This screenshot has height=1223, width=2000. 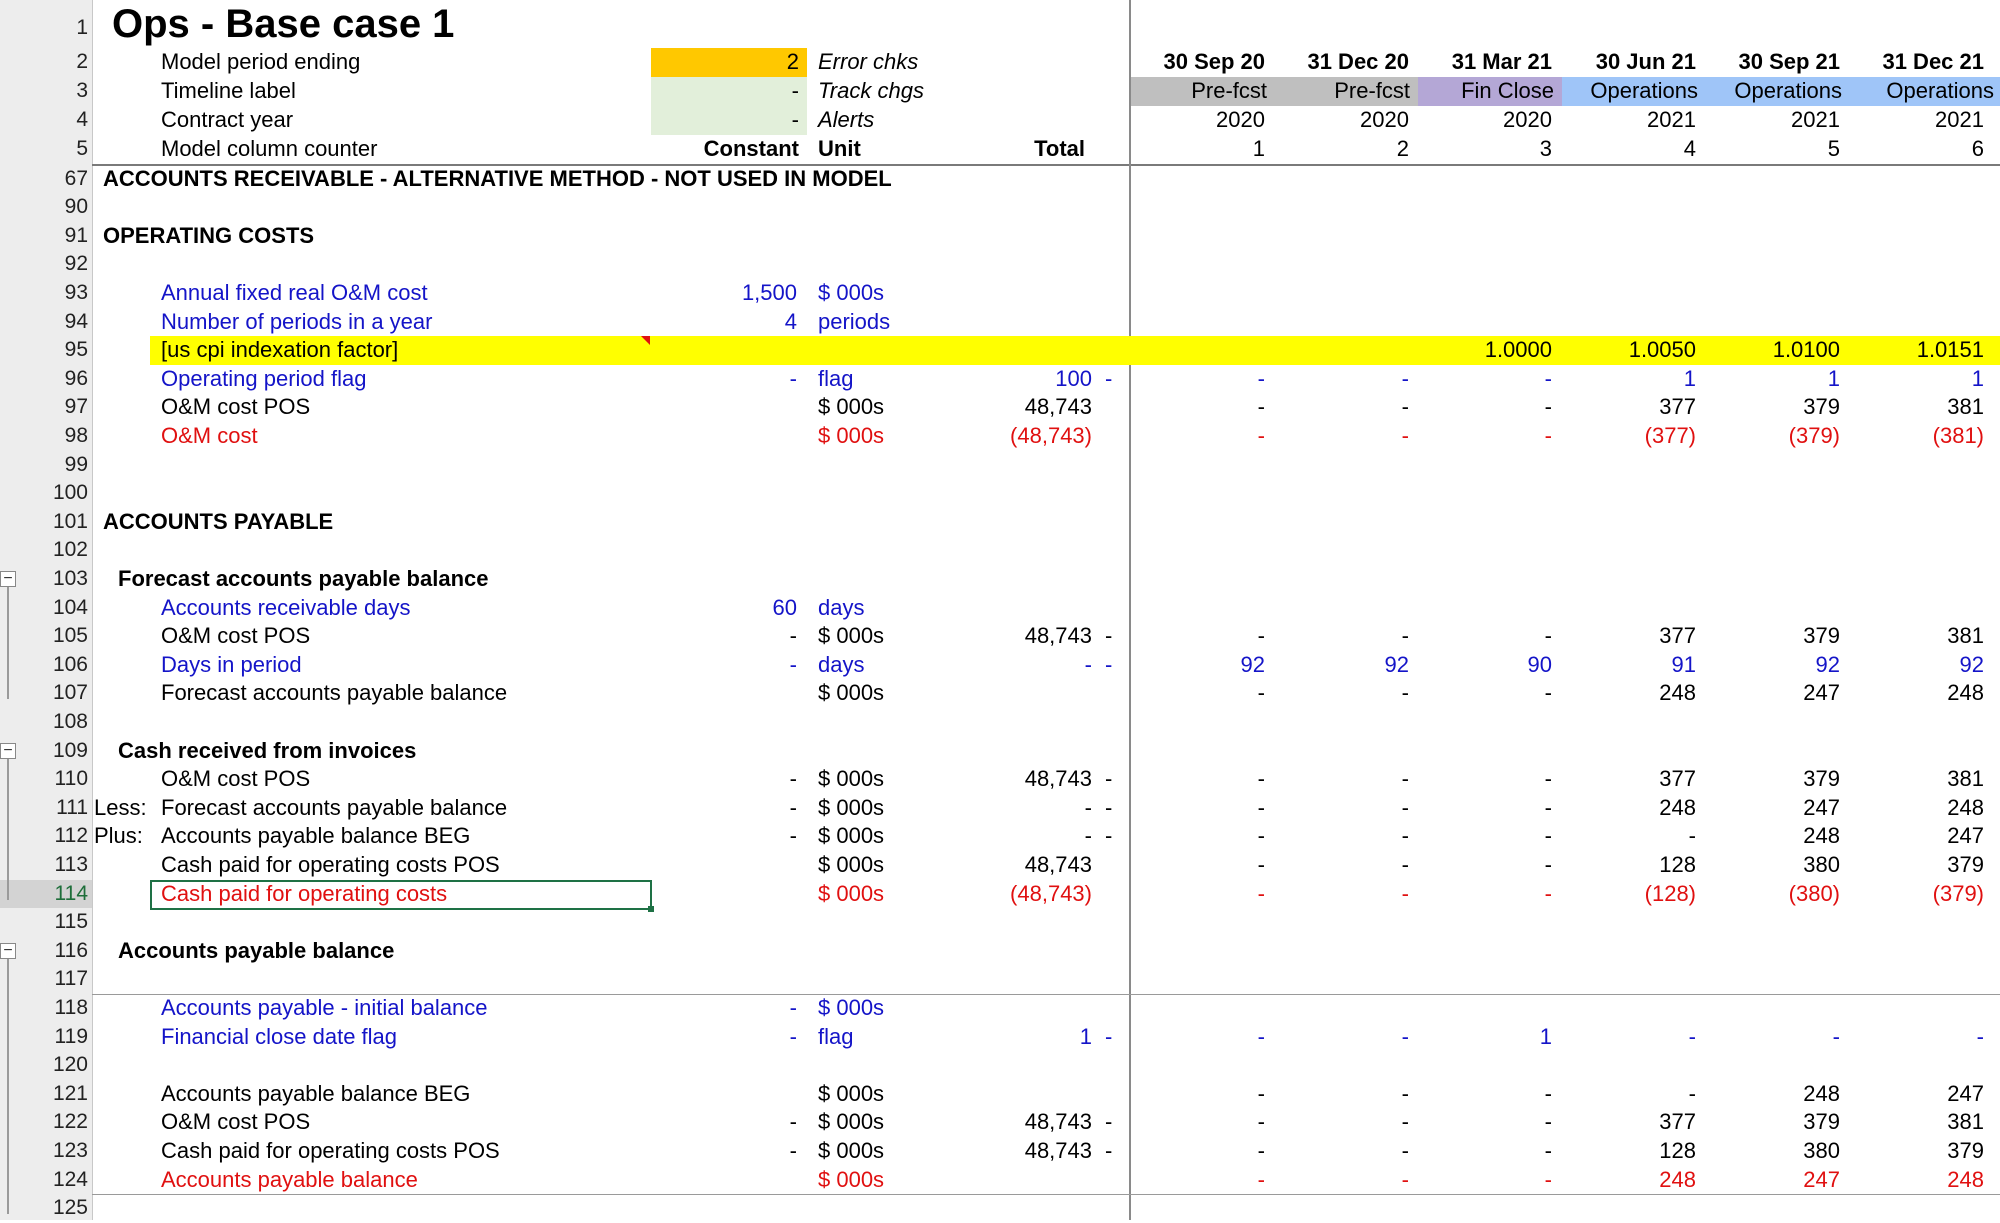 What do you see at coordinates (8, 950) in the screenshot?
I see `minus-icon: −` at bounding box center [8, 950].